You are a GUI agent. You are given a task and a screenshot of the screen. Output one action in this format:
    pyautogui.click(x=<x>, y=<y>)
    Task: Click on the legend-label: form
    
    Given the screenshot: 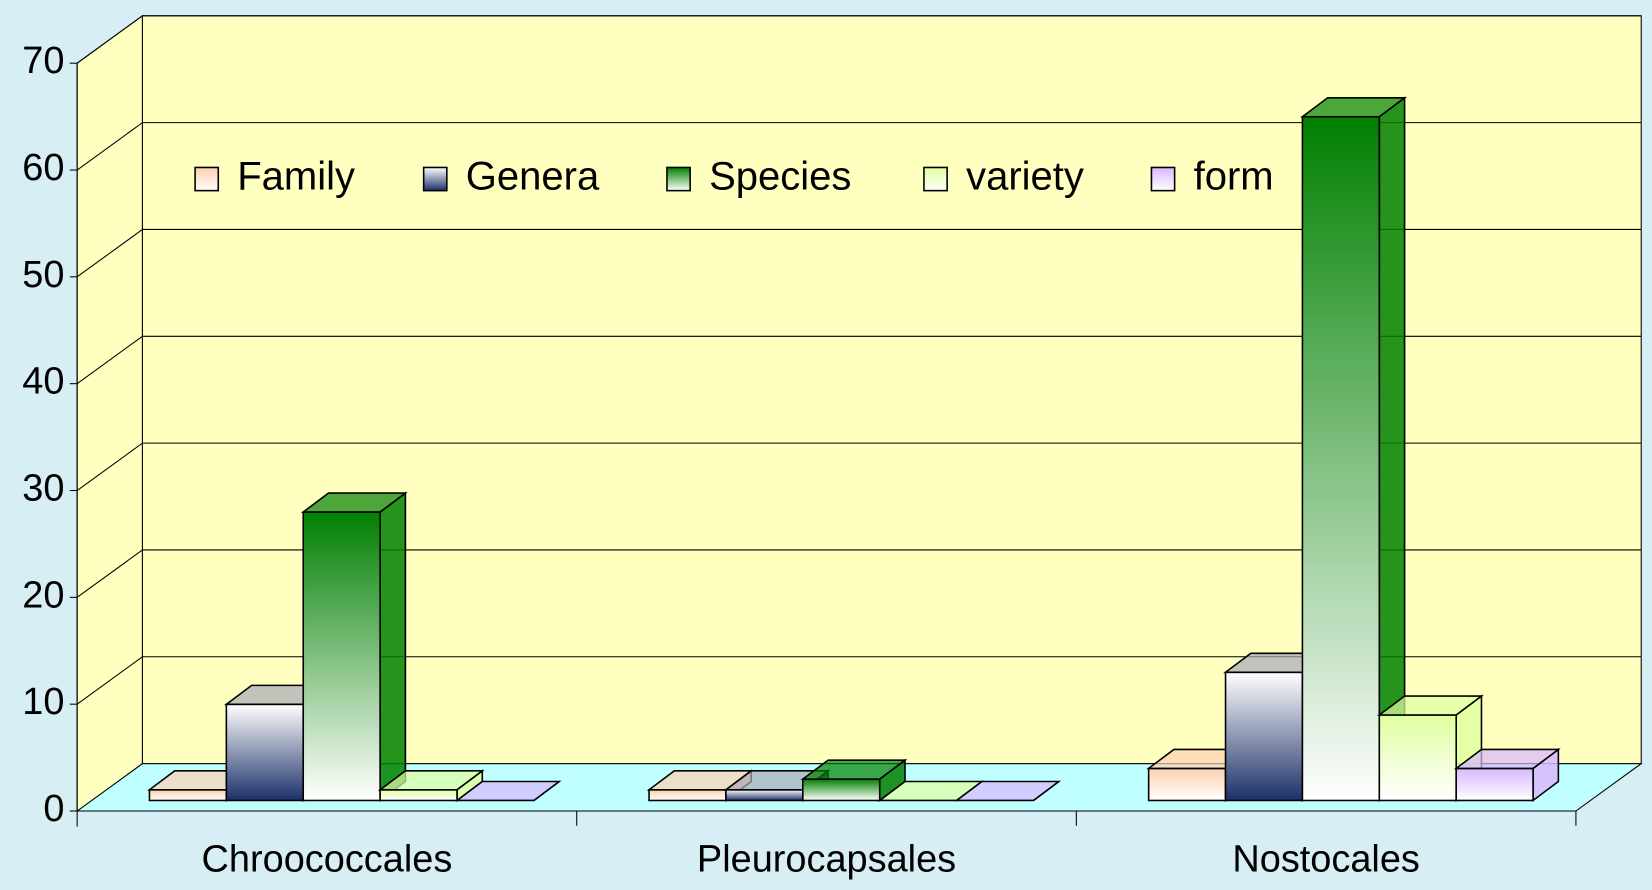 What is the action you would take?
    pyautogui.click(x=1234, y=177)
    